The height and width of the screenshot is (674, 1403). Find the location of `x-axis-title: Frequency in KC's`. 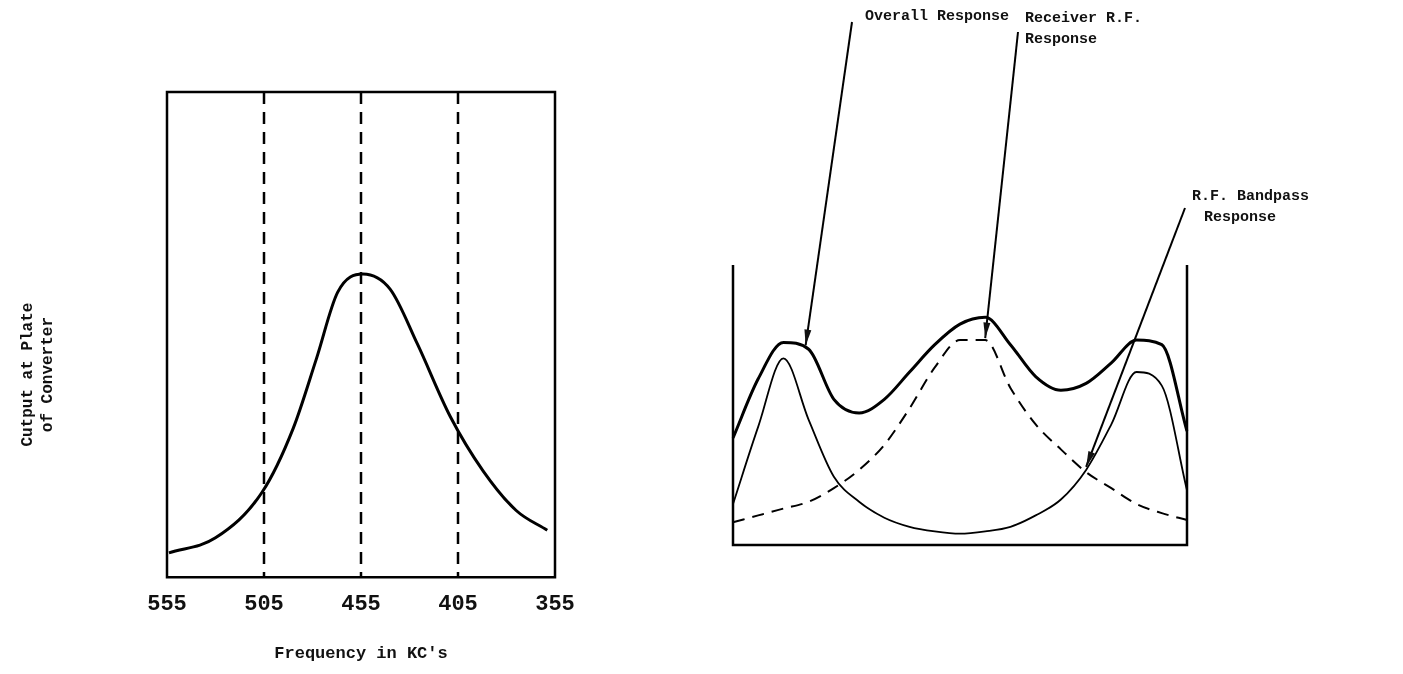

x-axis-title: Frequency in KC's is located at coordinates (361, 654).